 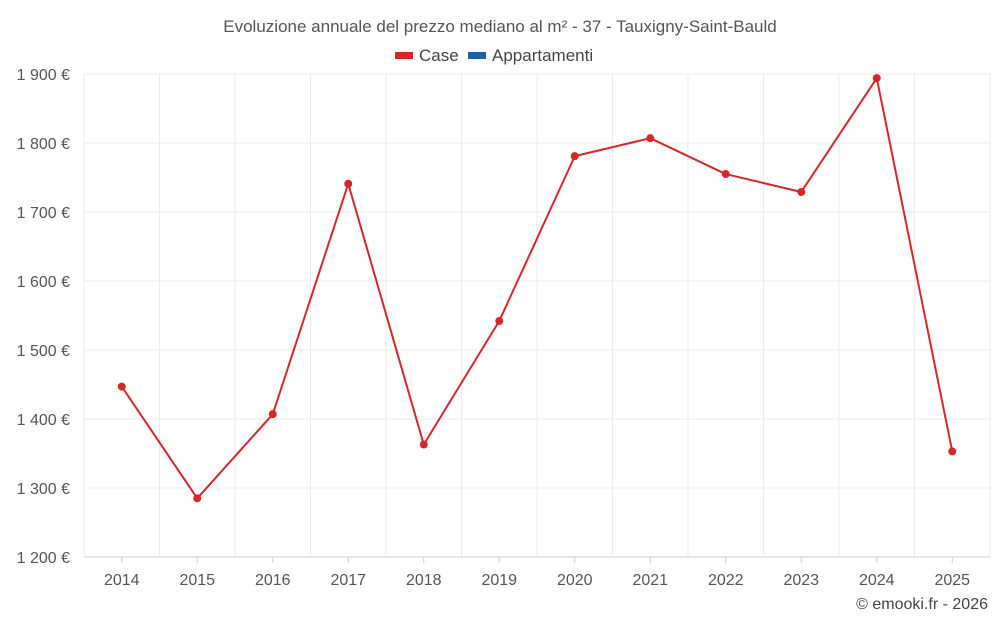 I want to click on x-tick-label: 2014, so click(x=122, y=580).